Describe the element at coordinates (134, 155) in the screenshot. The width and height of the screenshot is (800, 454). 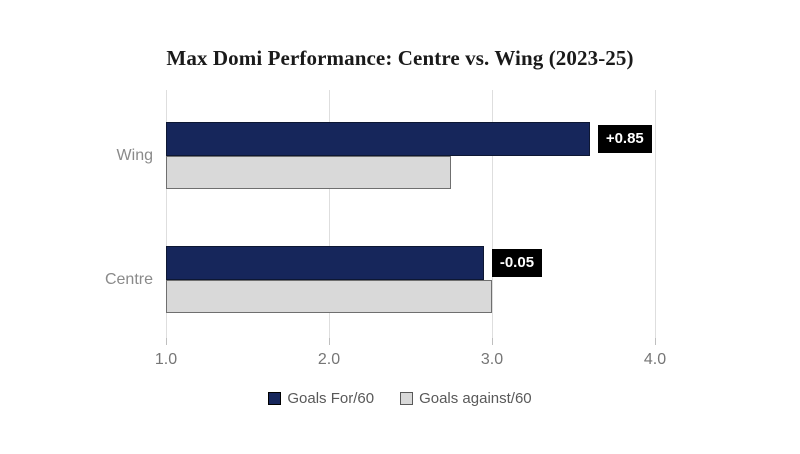
I see `category-label-wing: Wing` at that location.